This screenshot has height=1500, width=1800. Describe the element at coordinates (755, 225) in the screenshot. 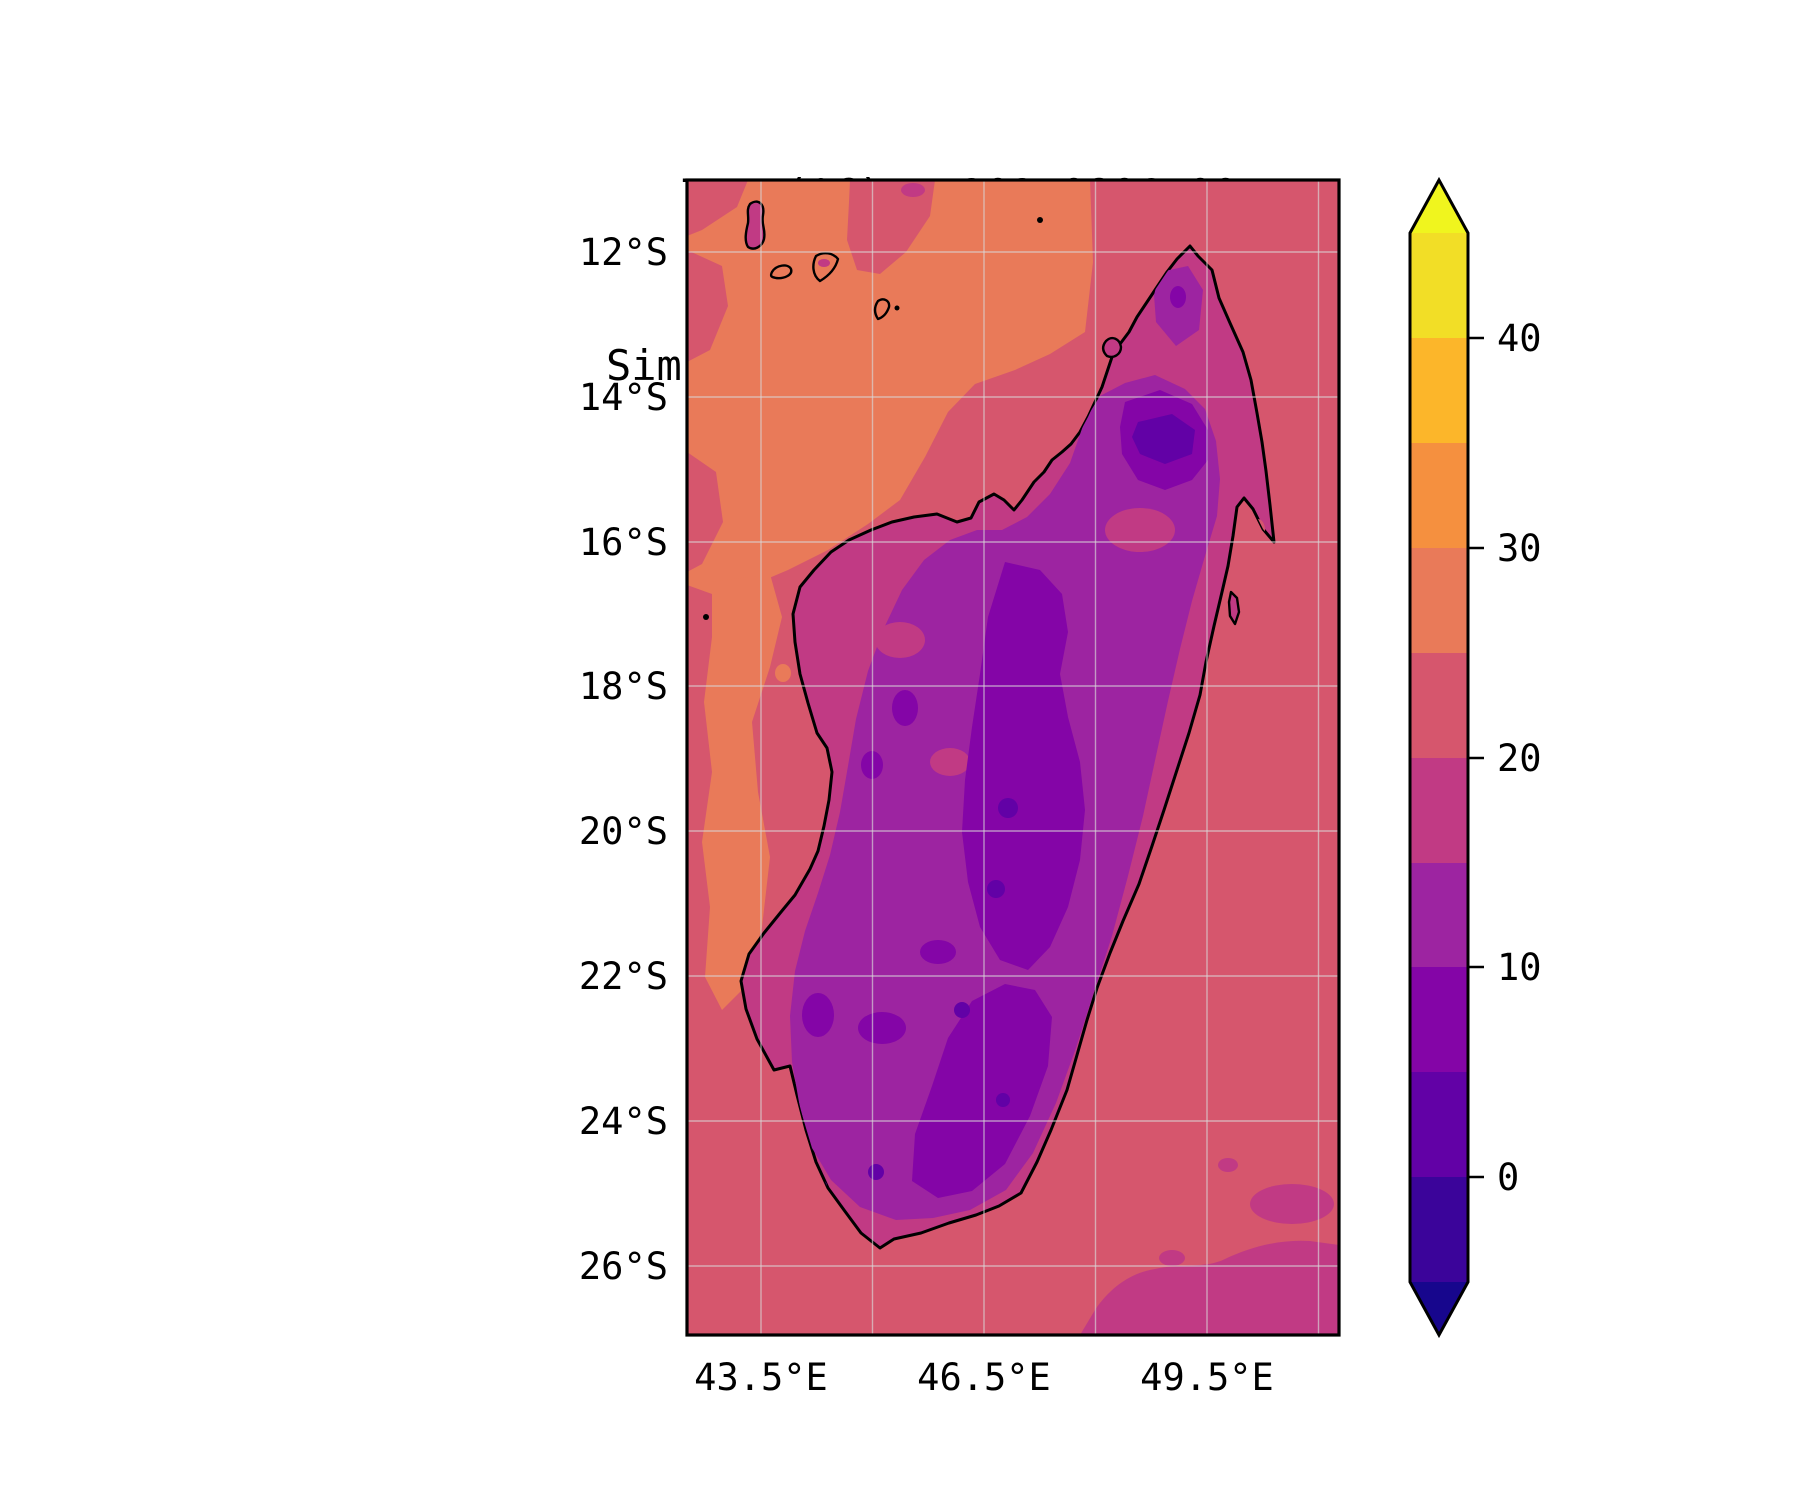

I see `island-grande-comore` at that location.